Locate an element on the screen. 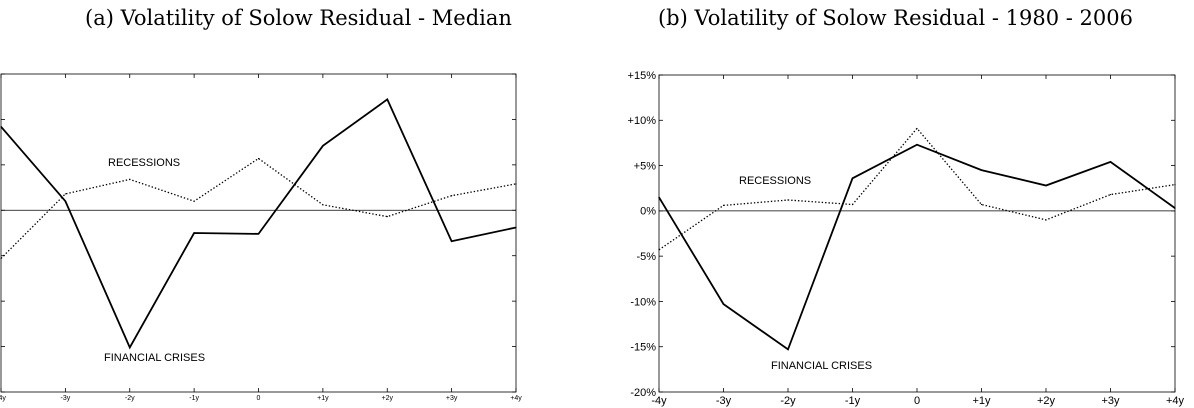 This screenshot has height=408, width=1194. y-tick-label: -5% is located at coordinates (646, 257).